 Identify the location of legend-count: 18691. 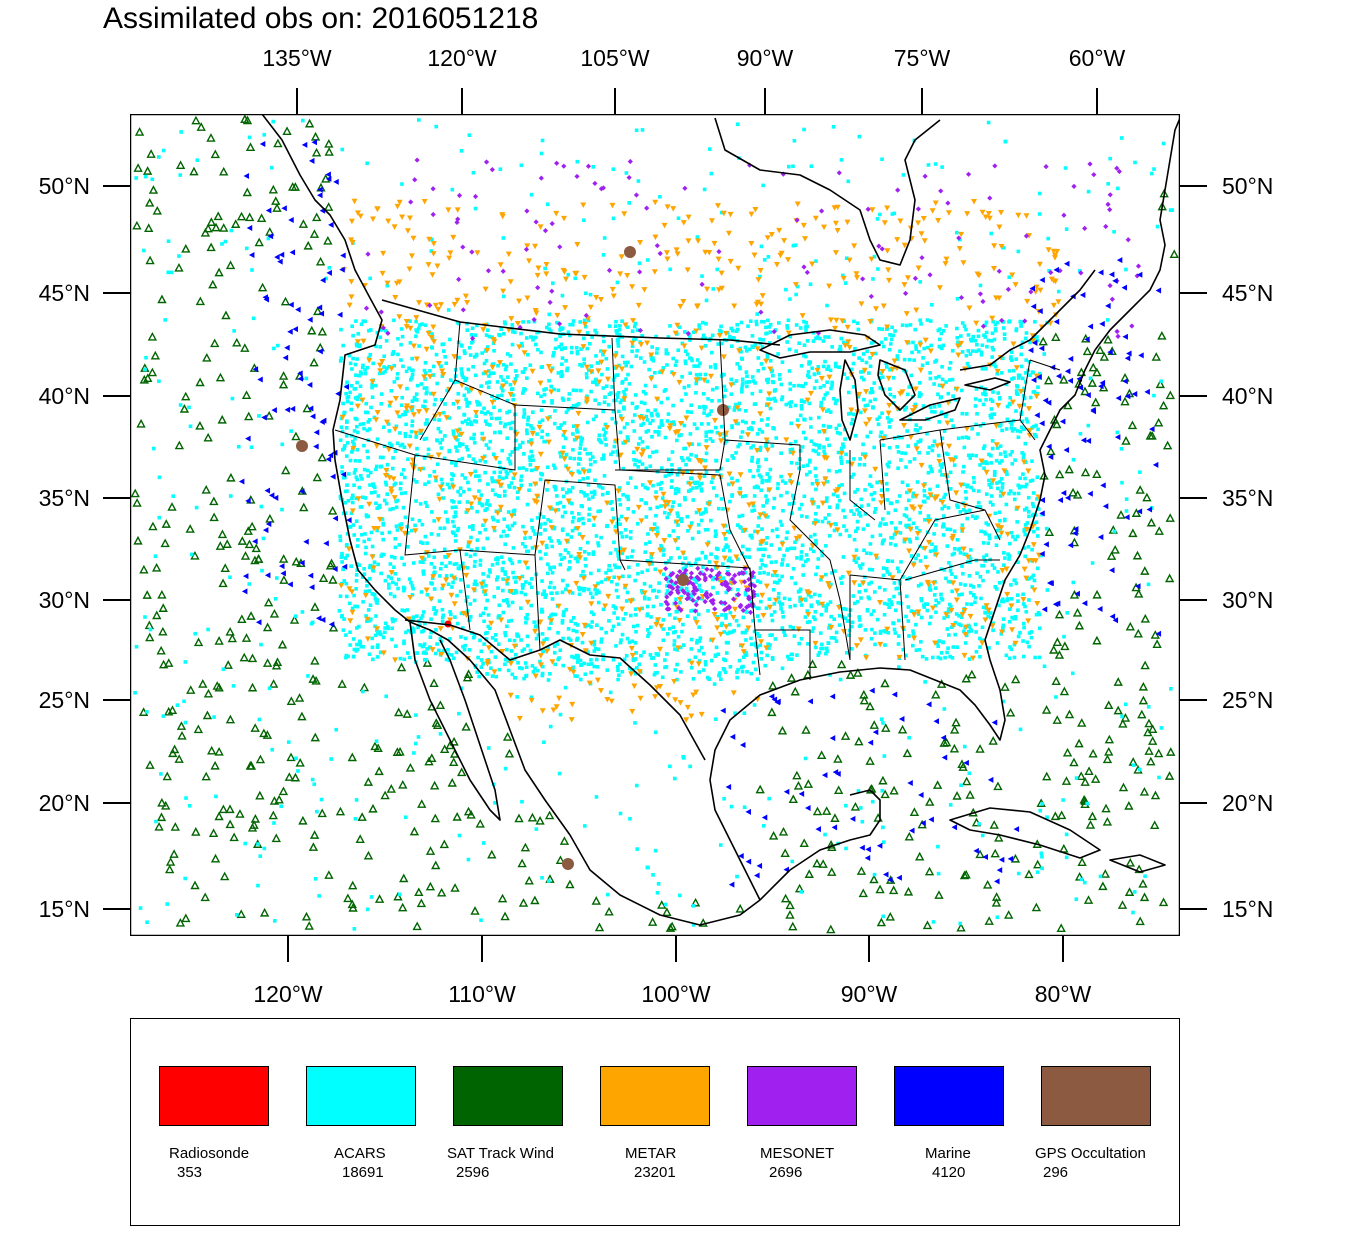
(363, 1172).